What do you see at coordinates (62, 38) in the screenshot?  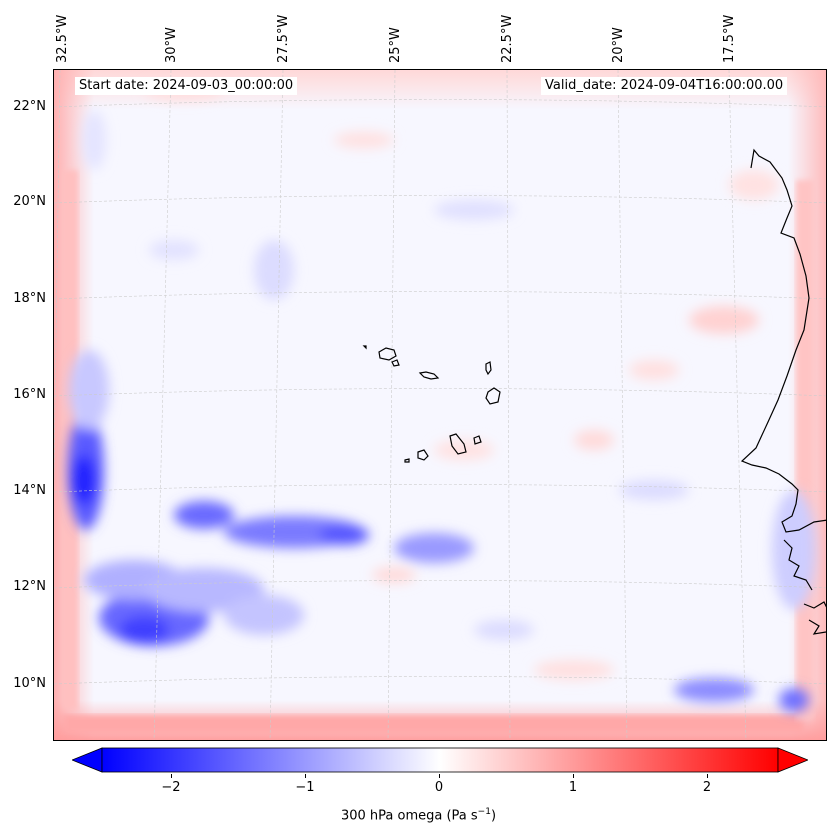 I see `lon-label-32-5w: 32.5°W` at bounding box center [62, 38].